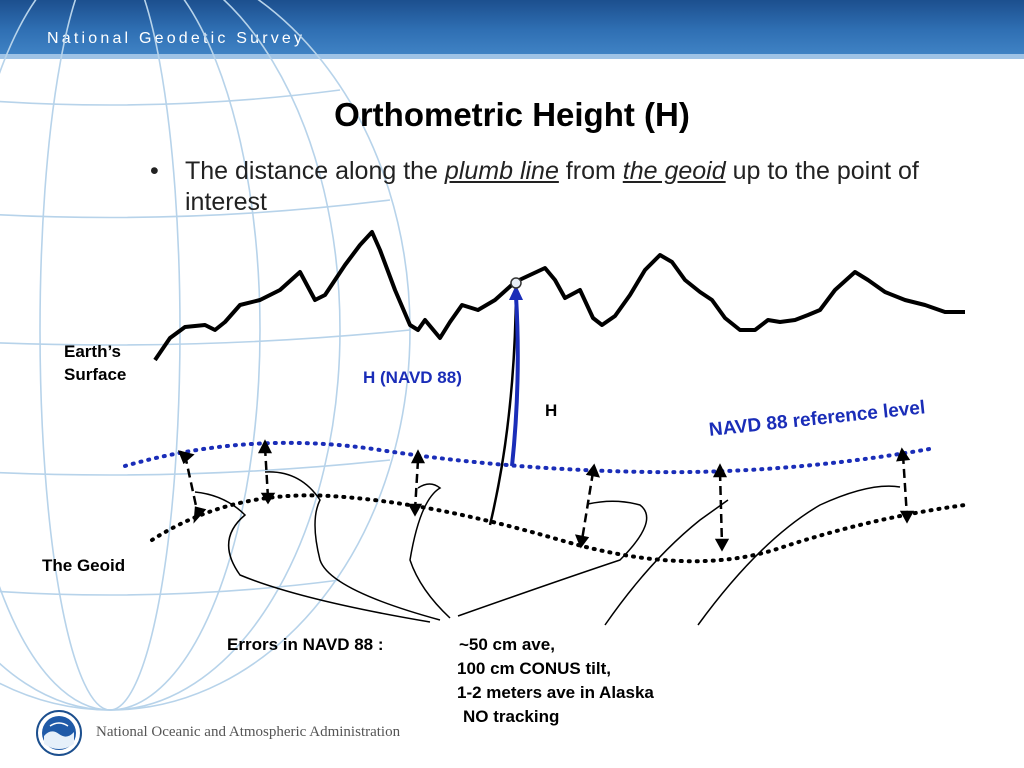  I want to click on bullet-term-geoid: the geoid, so click(674, 171).